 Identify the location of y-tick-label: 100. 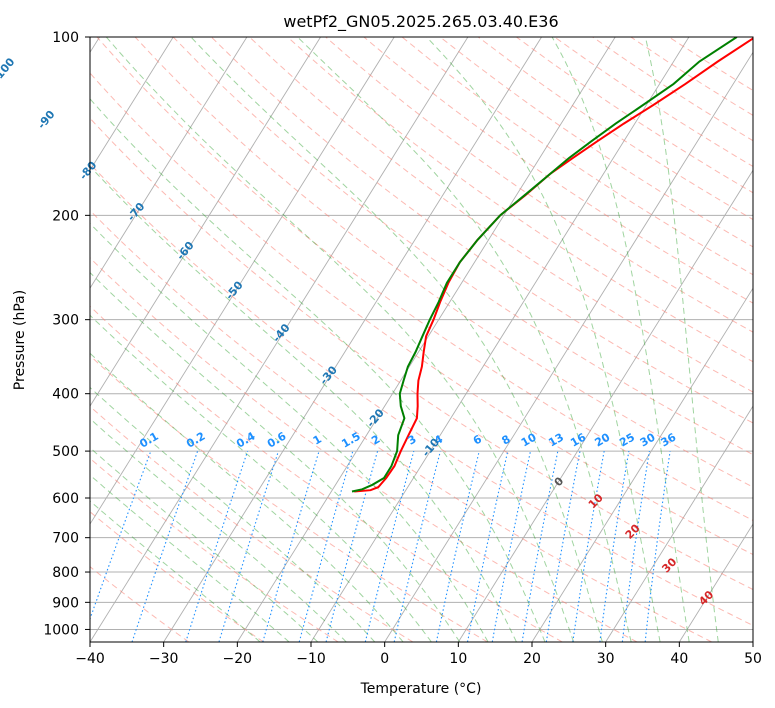
(65, 38).